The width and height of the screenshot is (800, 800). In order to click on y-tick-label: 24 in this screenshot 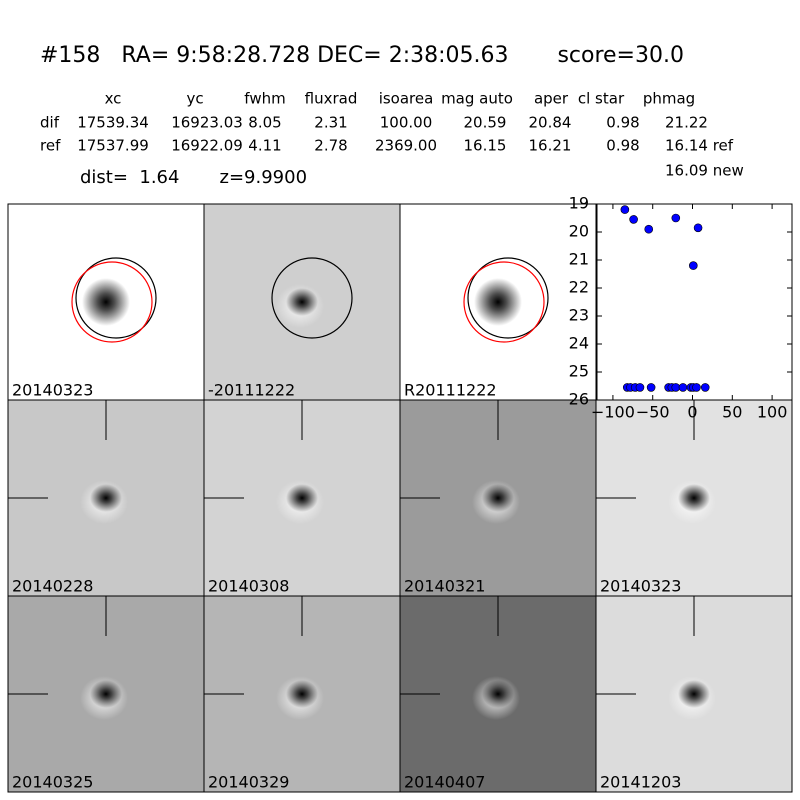, I will do `click(579, 343)`.